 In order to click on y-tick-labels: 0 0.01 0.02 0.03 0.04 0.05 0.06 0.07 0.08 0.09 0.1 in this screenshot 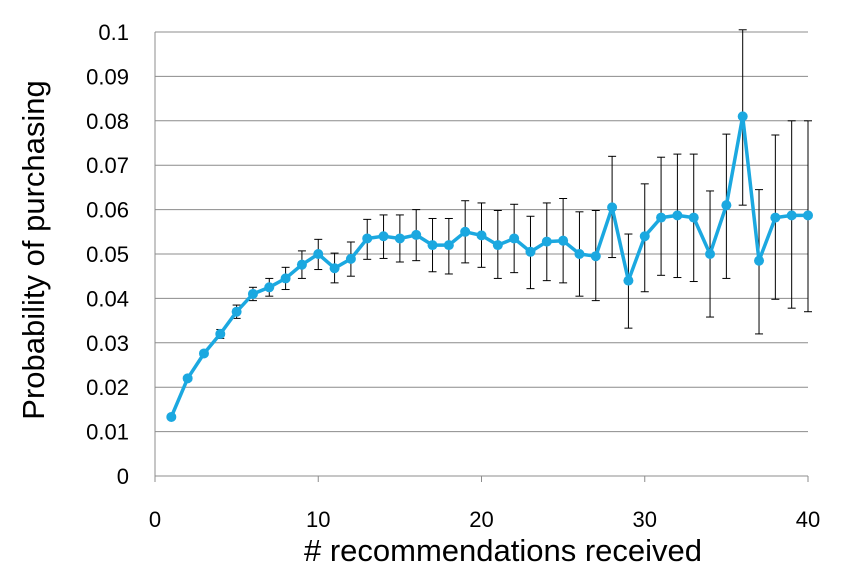, I will do `click(107, 254)`.